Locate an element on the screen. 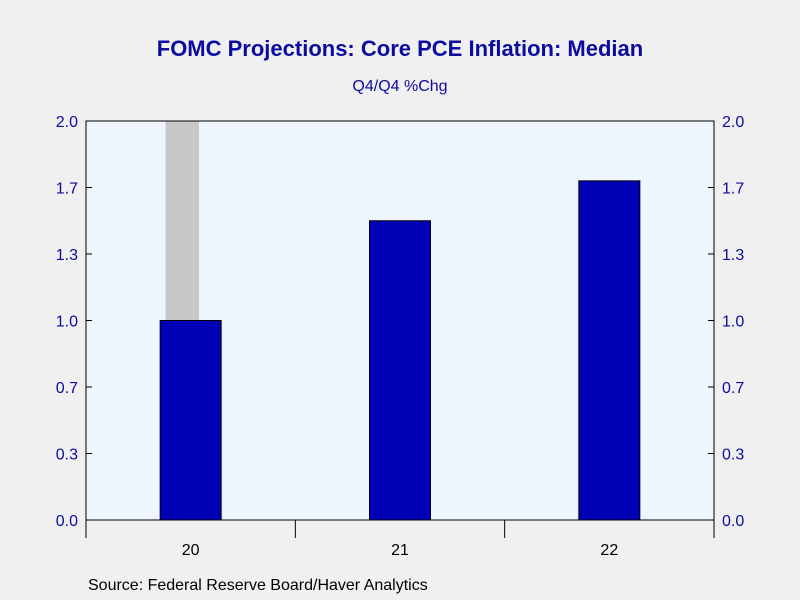 Image resolution: width=800 pixels, height=600 pixels. y-tick-label-right: 0.0 is located at coordinates (733, 521).